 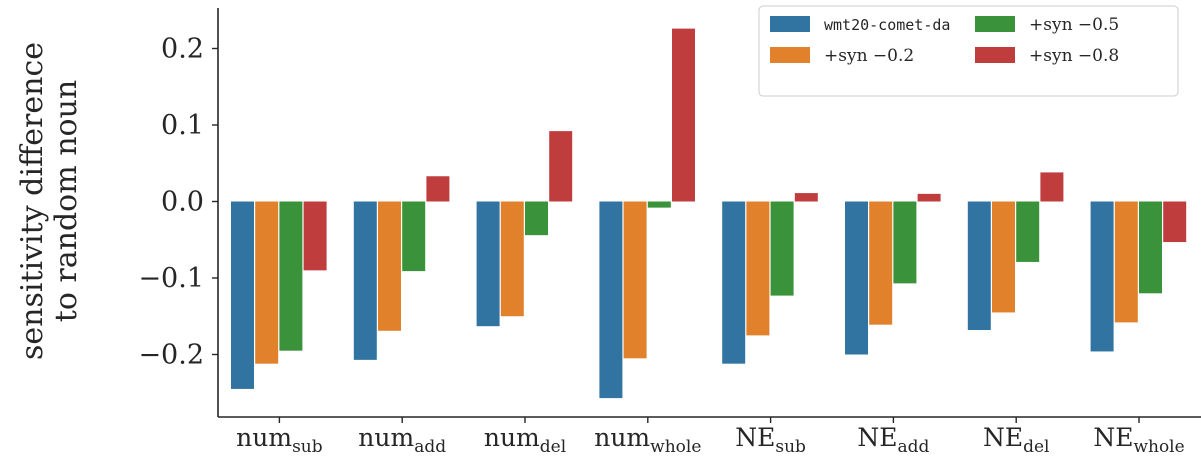 I want to click on x-tick-label: numwhole, so click(x=647, y=437).